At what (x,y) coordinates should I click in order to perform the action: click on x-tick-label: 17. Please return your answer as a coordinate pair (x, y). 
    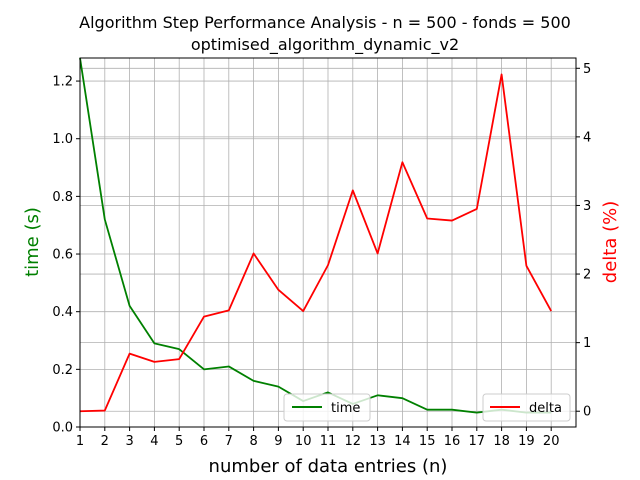
    Looking at the image, I should click on (477, 441).